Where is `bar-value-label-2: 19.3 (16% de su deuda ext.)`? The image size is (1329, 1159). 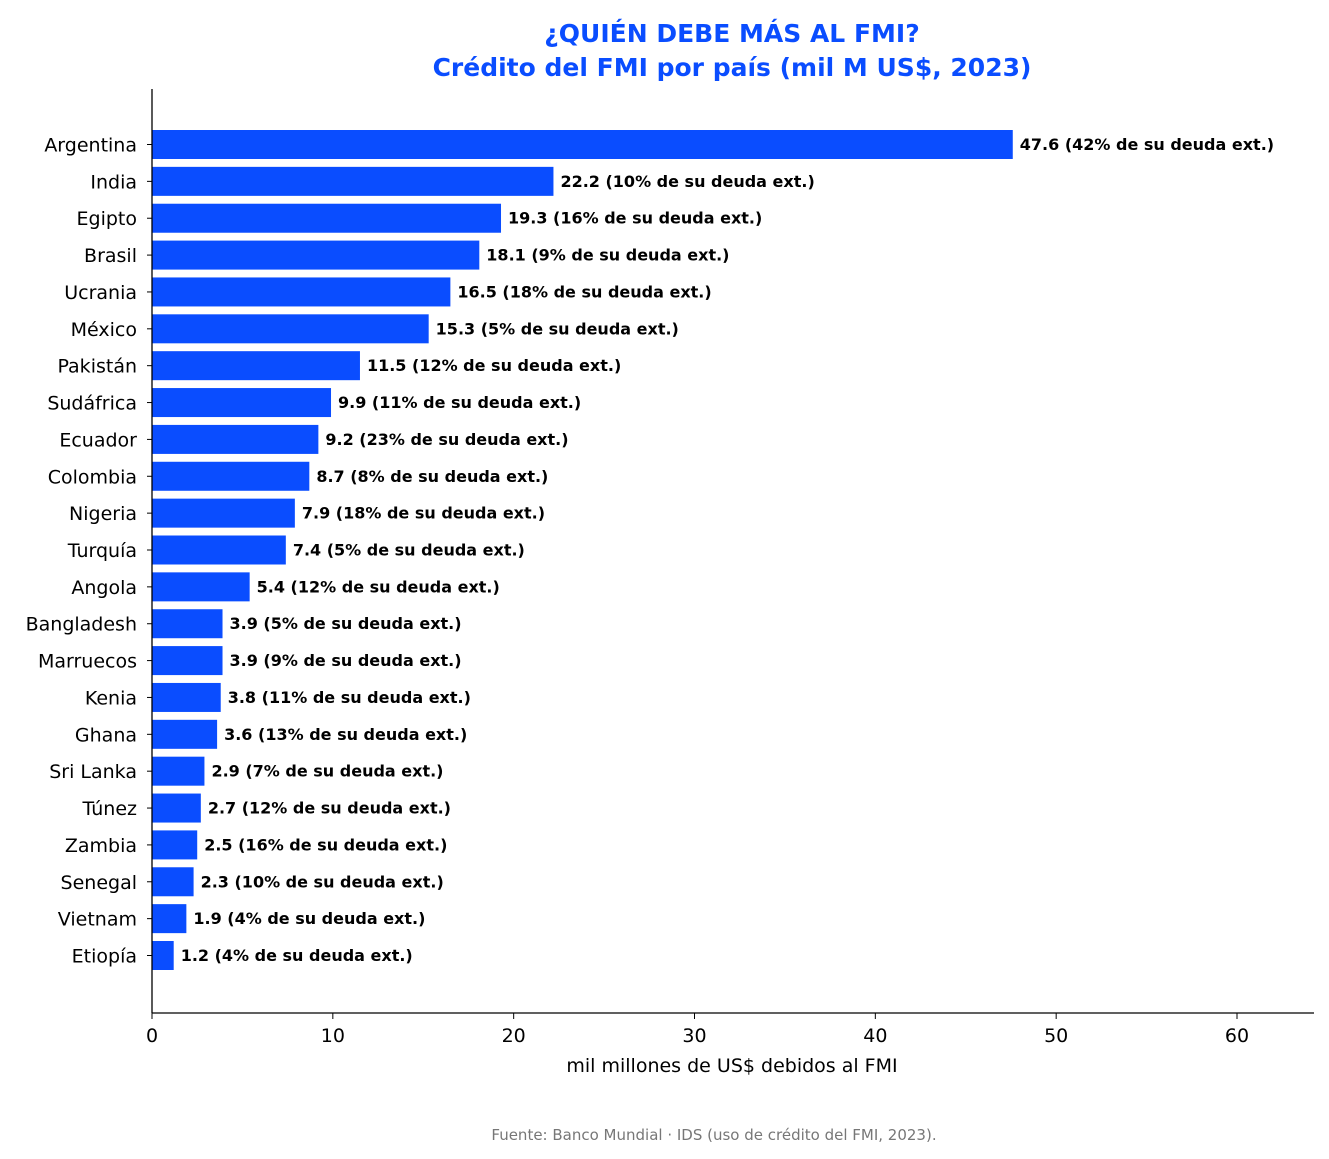
bar-value-label-2: 19.3 (16% de su deuda ext.) is located at coordinates (635, 218).